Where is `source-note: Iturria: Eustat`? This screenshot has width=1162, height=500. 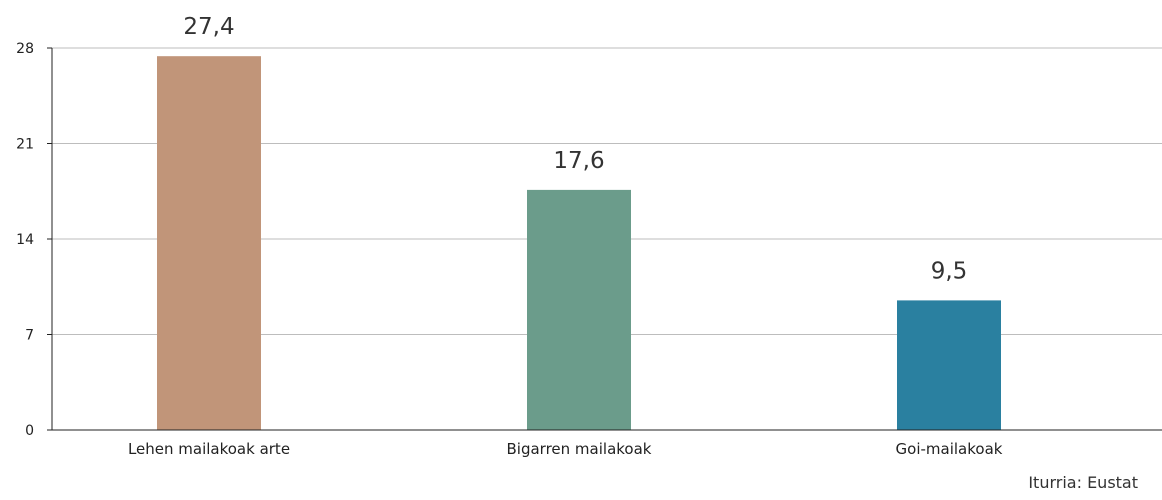
source-note: Iturria: Eustat is located at coordinates (1083, 482).